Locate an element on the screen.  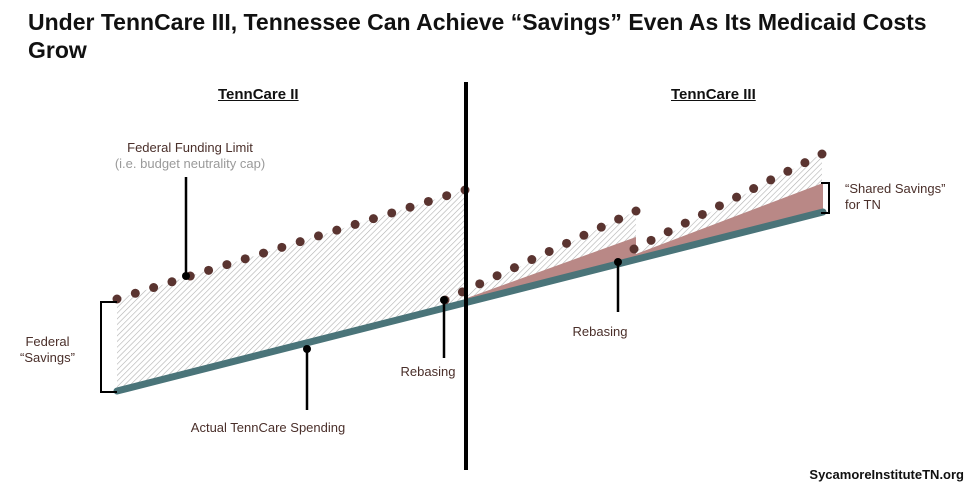
shared-savings-label-1: “Shared Savings” is located at coordinates (895, 188).